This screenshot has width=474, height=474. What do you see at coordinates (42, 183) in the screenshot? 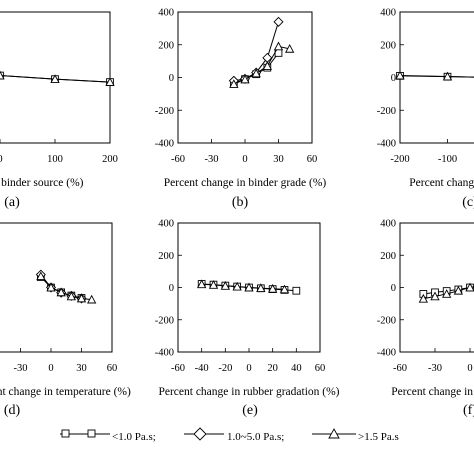
I see `x-axis-title: Percent change in binder source (%)` at bounding box center [42, 183].